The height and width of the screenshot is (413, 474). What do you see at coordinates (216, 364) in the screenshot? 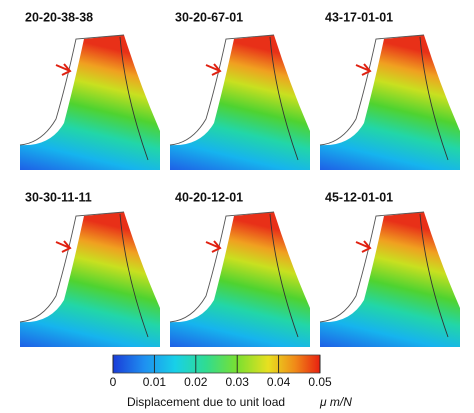
I see `colorbar-gradient` at bounding box center [216, 364].